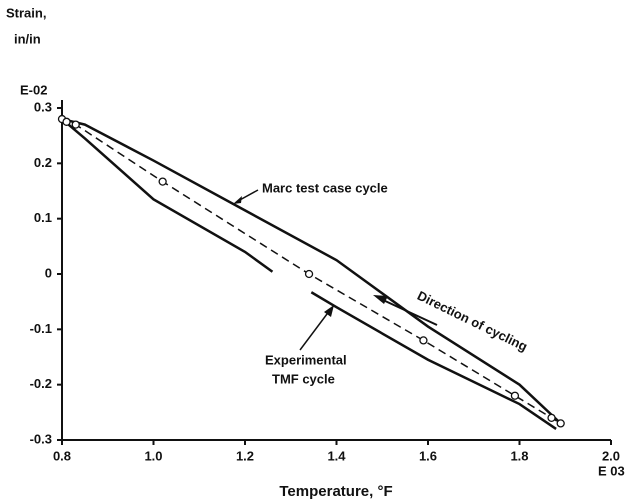  Describe the element at coordinates (41, 328) in the screenshot. I see `y-tick-label: -0.1` at that location.